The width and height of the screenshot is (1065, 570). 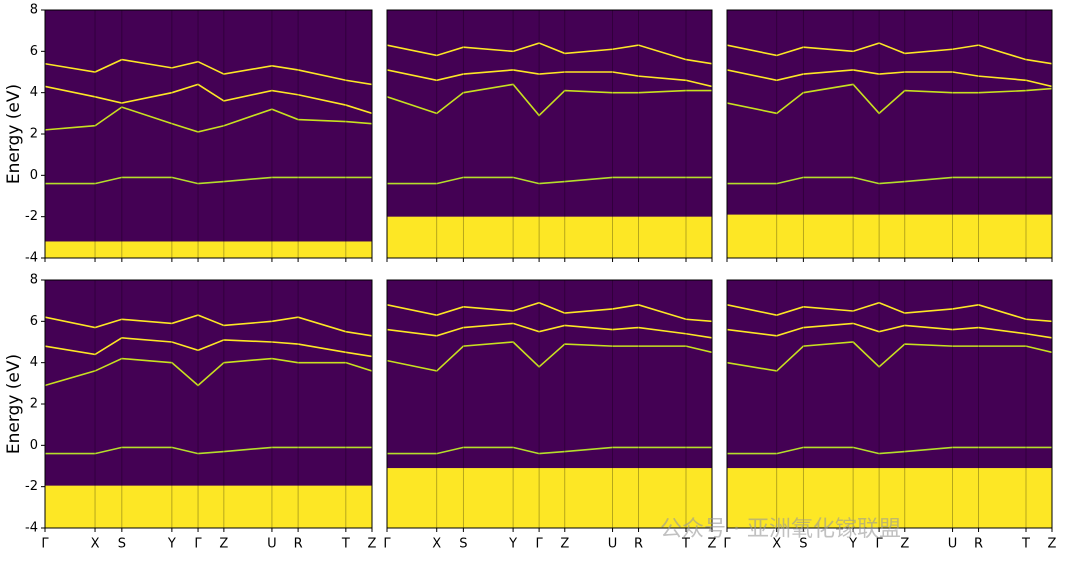 I want to click on watermark: 公众号 · 亚洲氧化镓联盟, so click(x=780, y=529).